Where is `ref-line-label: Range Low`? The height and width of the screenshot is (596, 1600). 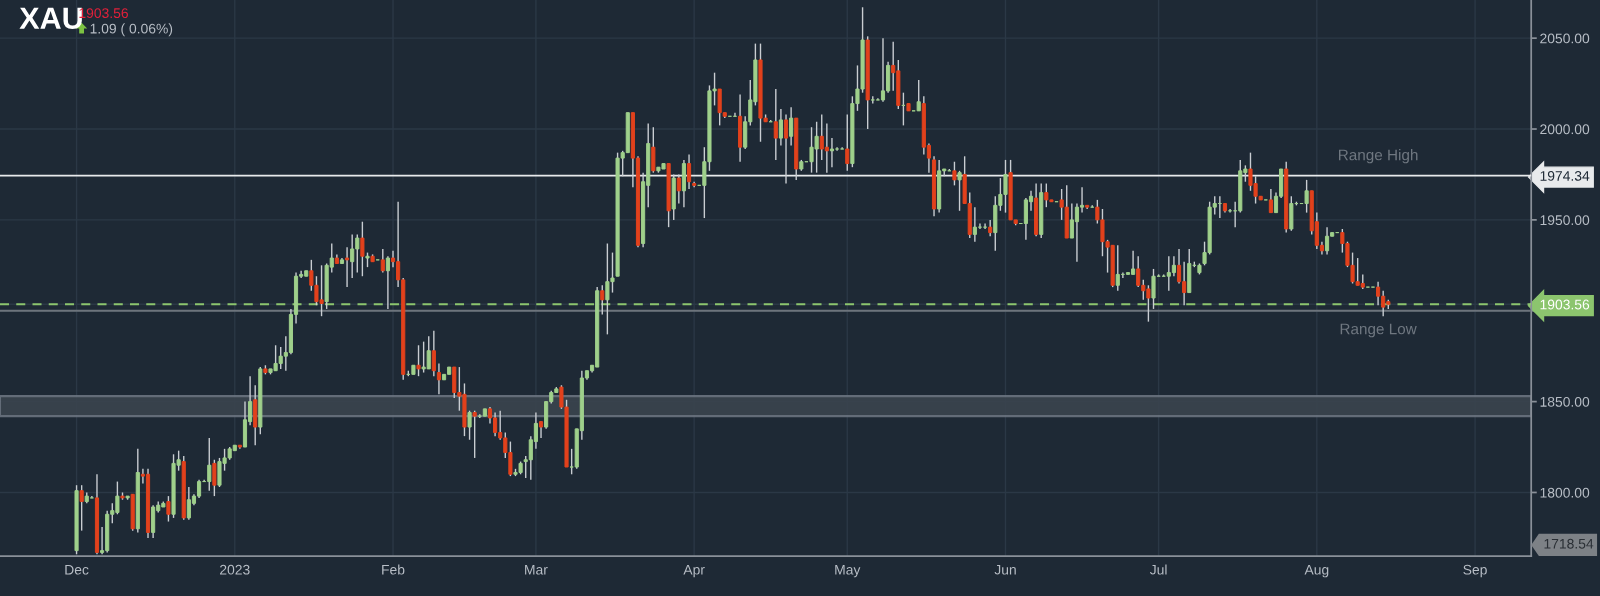
ref-line-label: Range Low is located at coordinates (1378, 330).